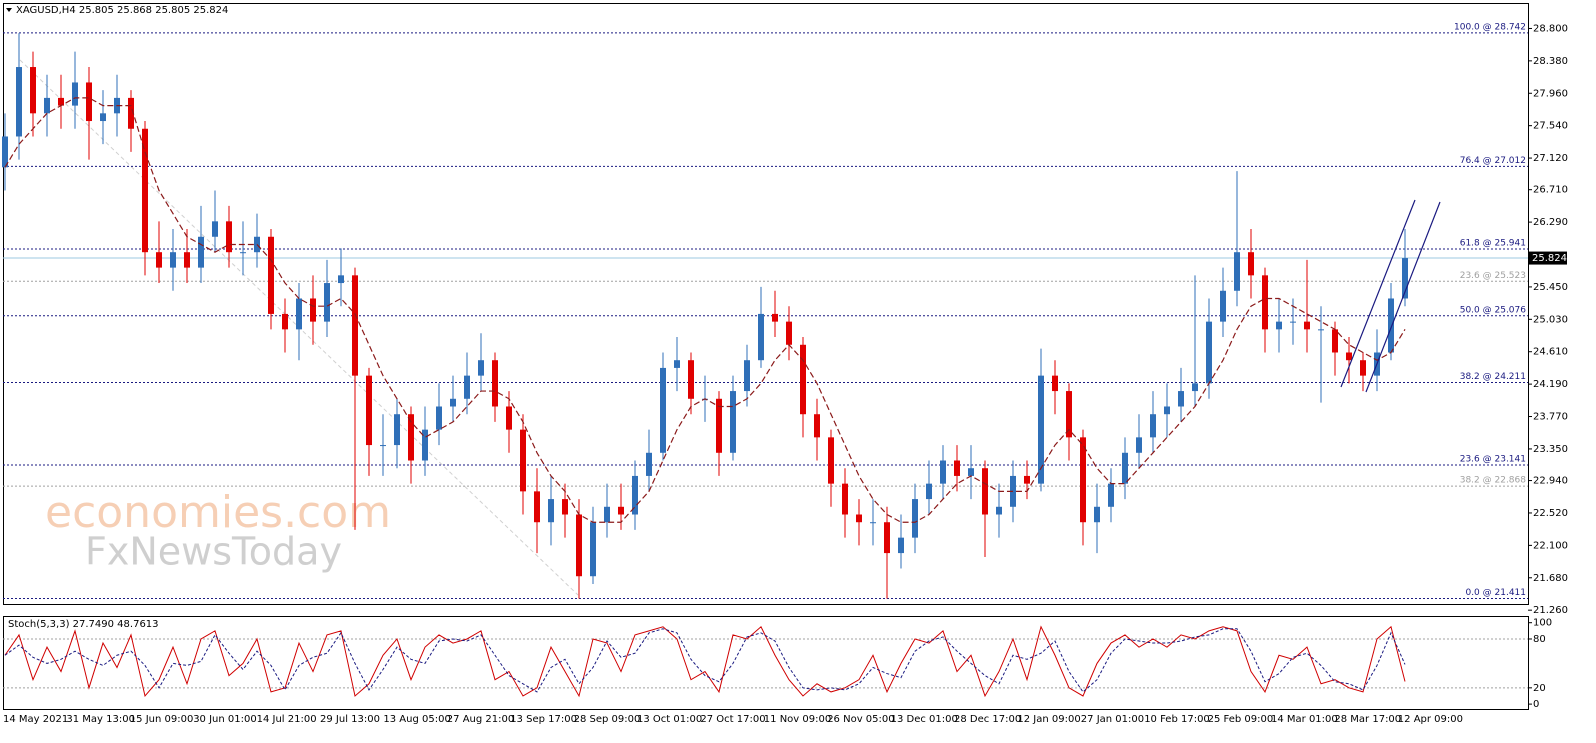  I want to click on channel-line, so click(1403, 297).